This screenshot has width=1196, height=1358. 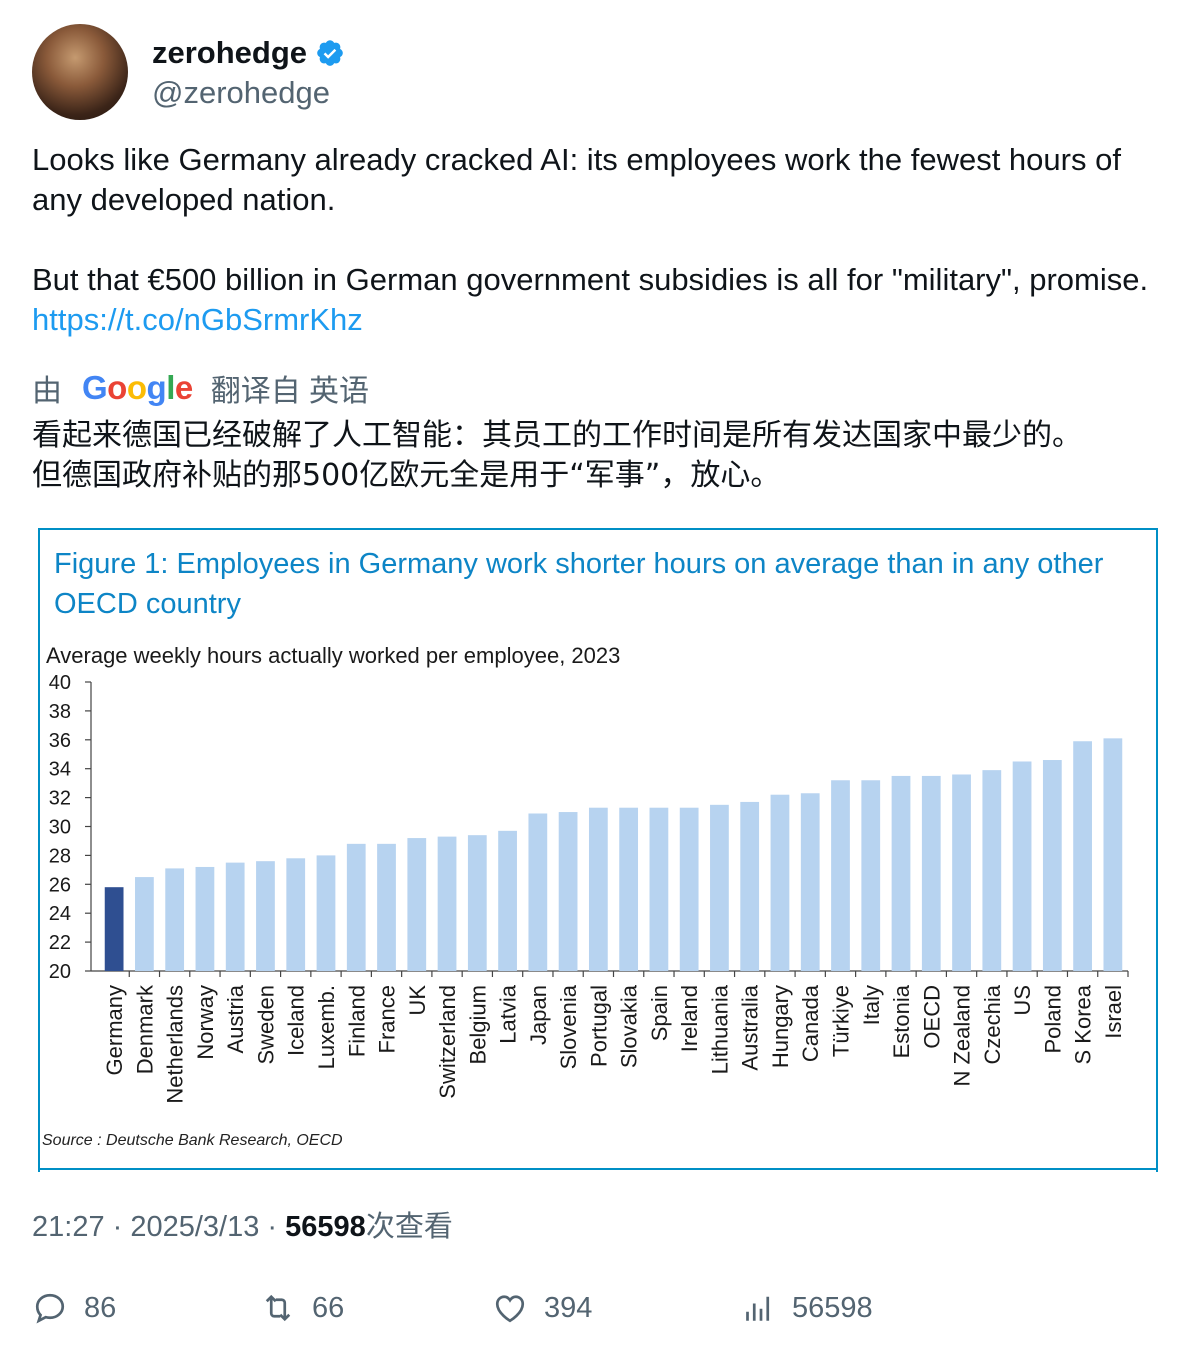 I want to click on reply-button: 86, so click(x=74, y=1308).